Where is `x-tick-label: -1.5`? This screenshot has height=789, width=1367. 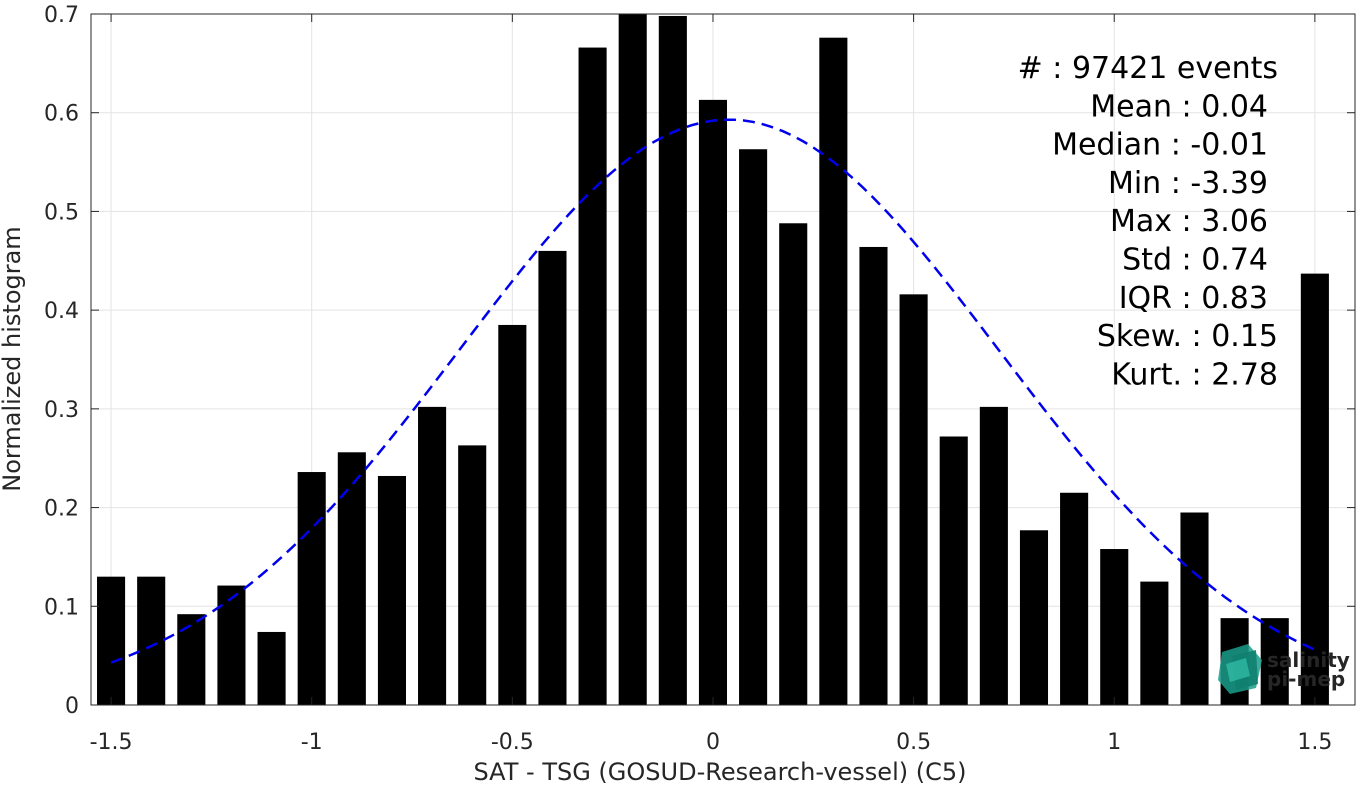 x-tick-label: -1.5 is located at coordinates (111, 742).